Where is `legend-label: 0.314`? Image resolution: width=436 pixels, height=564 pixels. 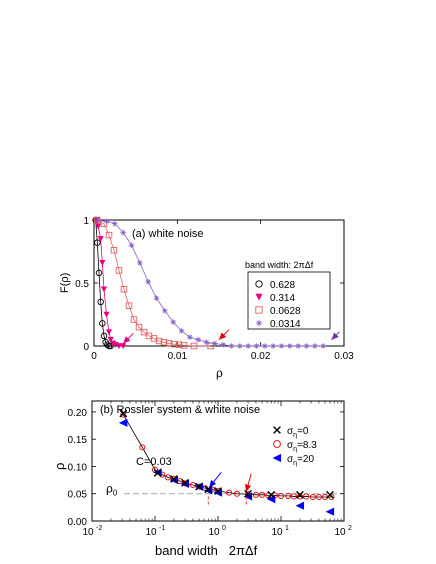
legend-label: 0.314 is located at coordinates (282, 298).